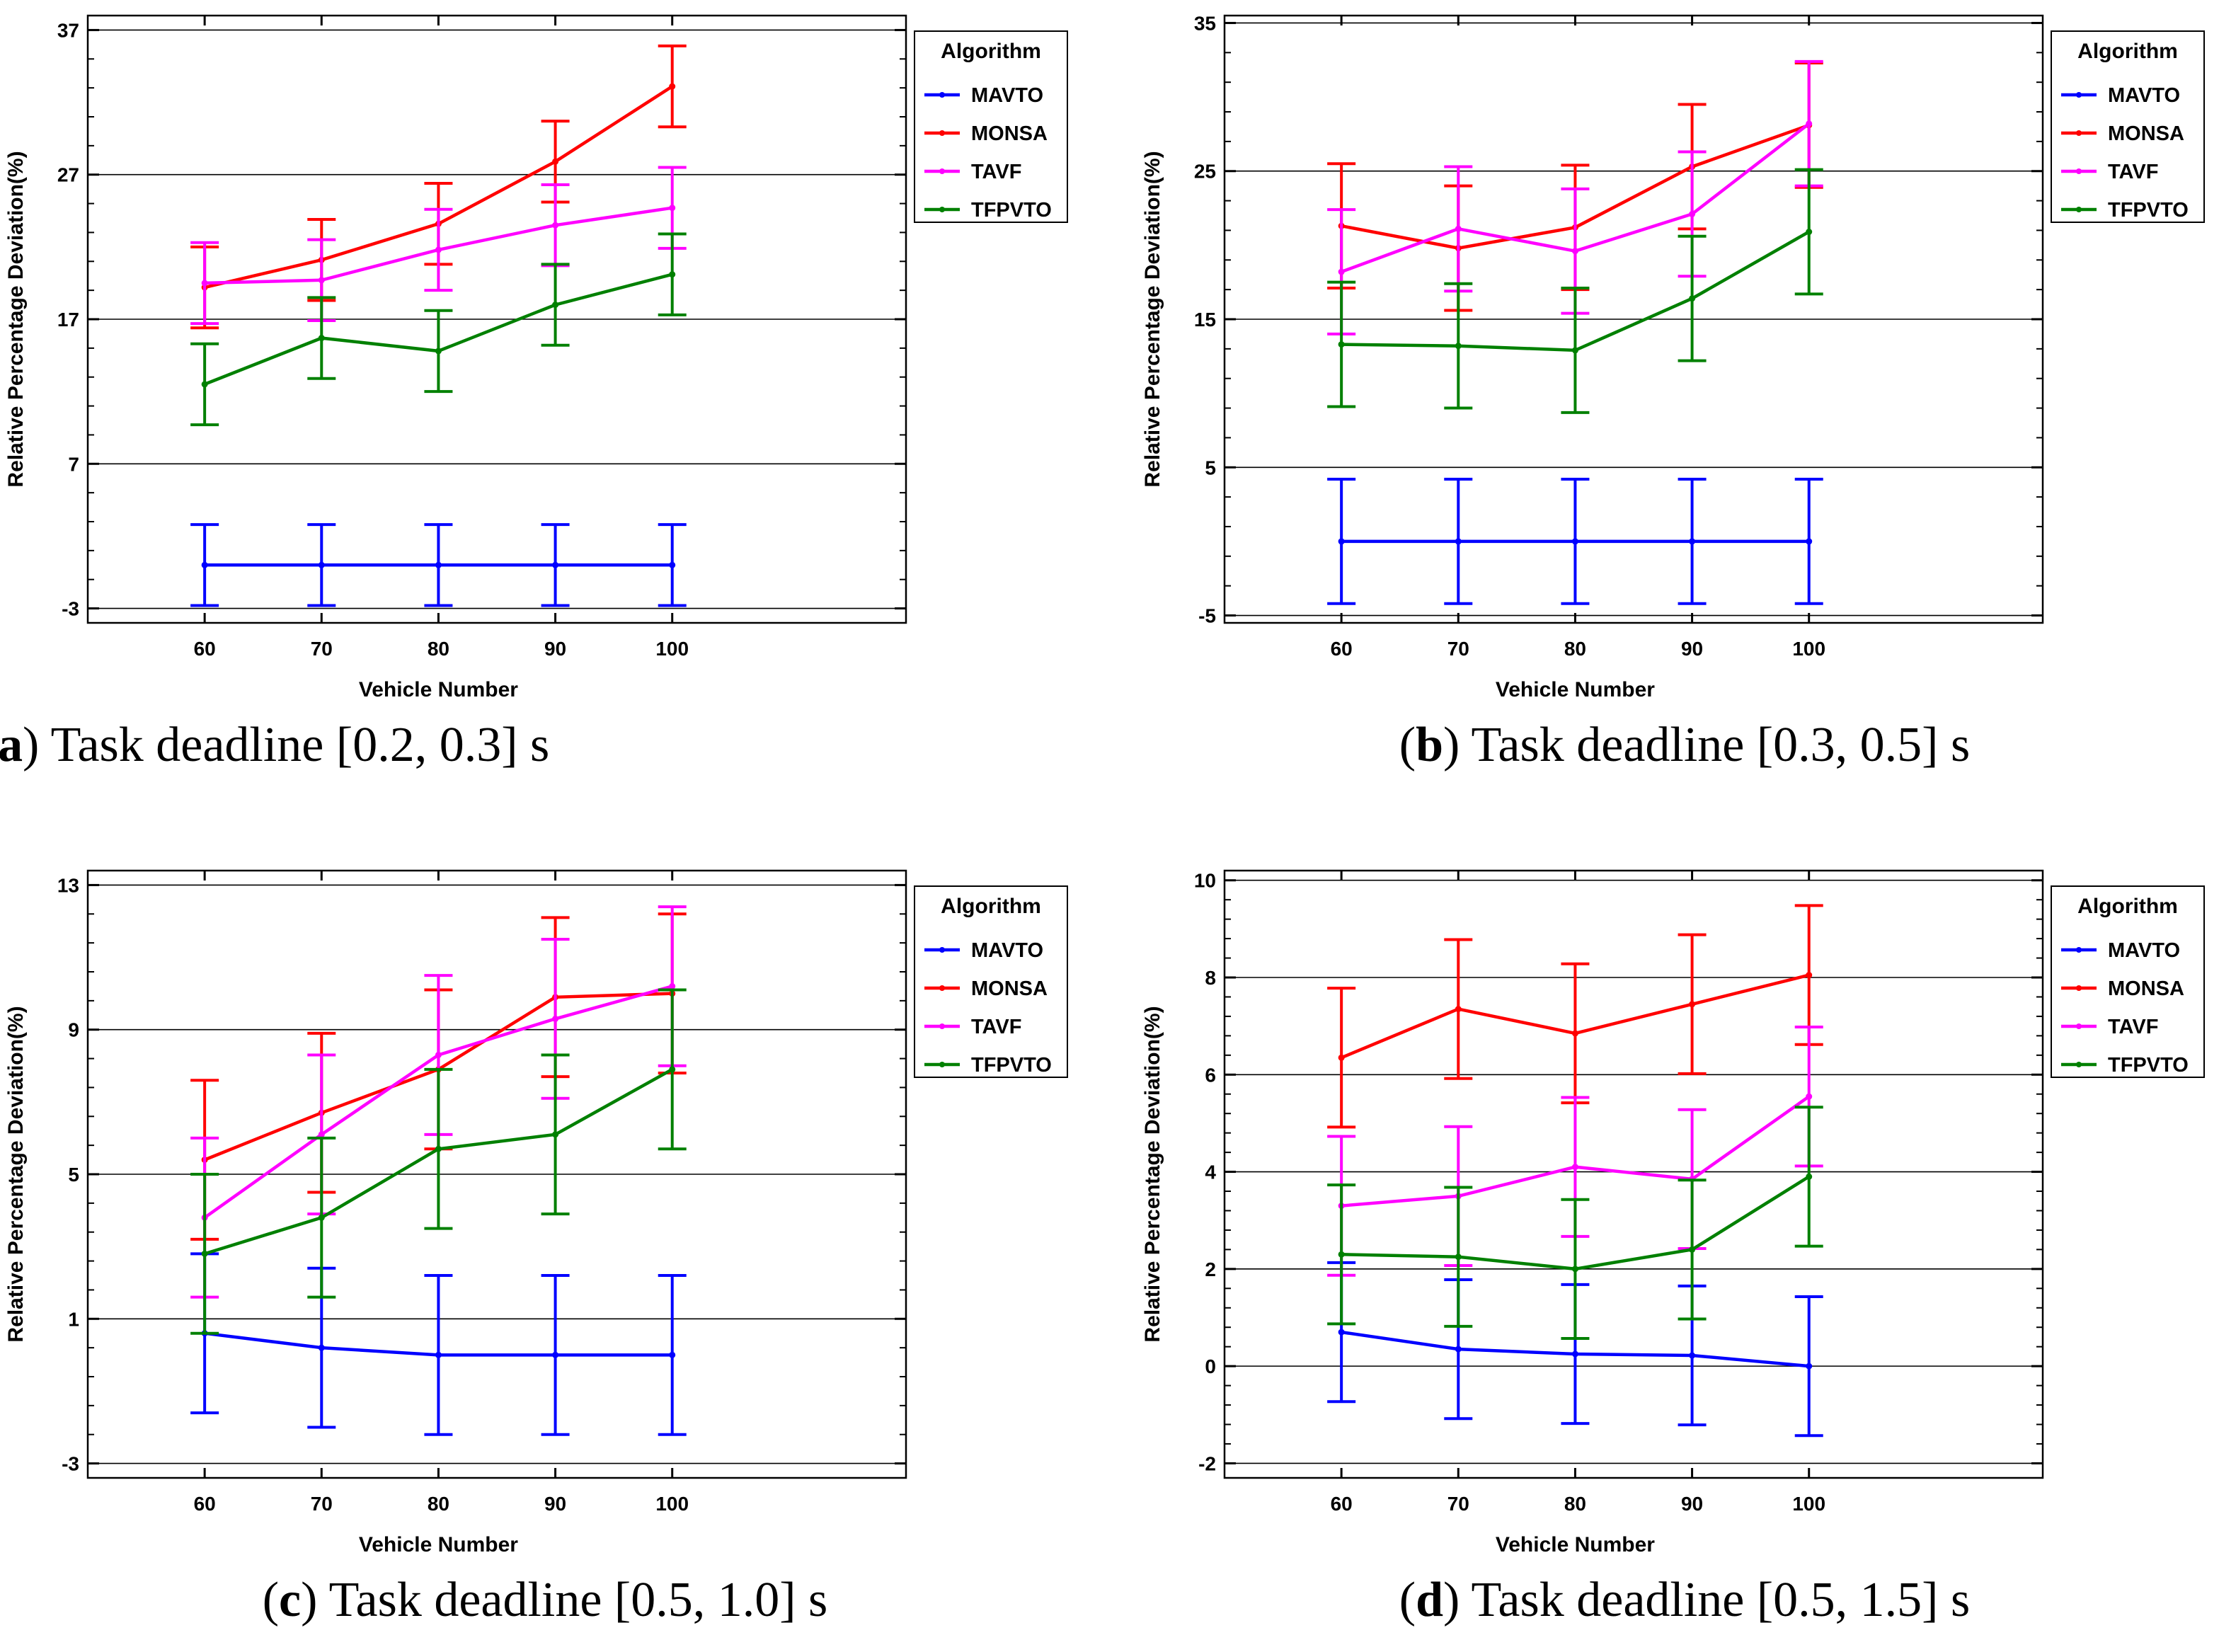  Describe the element at coordinates (274, 745) in the screenshot. I see `panel-caption: (a) Task deadline [0.2, 0.3] s` at that location.